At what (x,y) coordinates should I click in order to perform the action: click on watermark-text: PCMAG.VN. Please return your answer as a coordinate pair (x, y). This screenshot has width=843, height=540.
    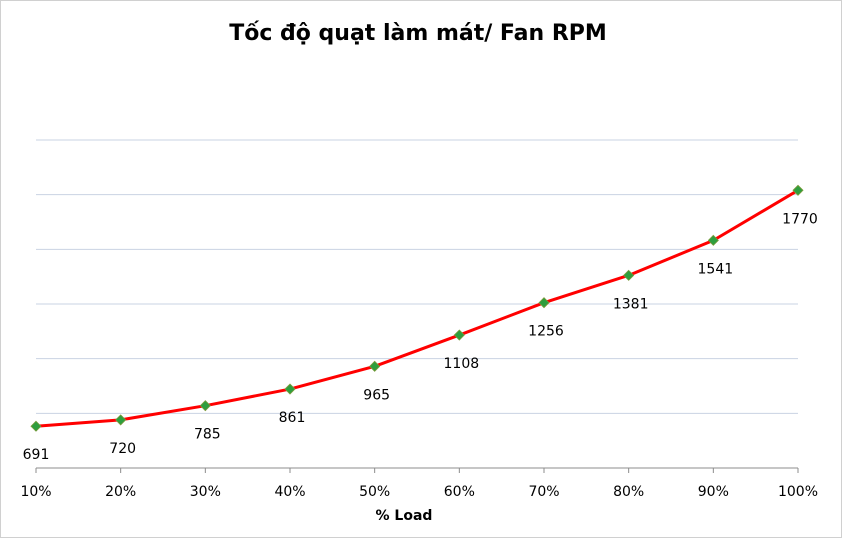
    Looking at the image, I should click on (786, 522).